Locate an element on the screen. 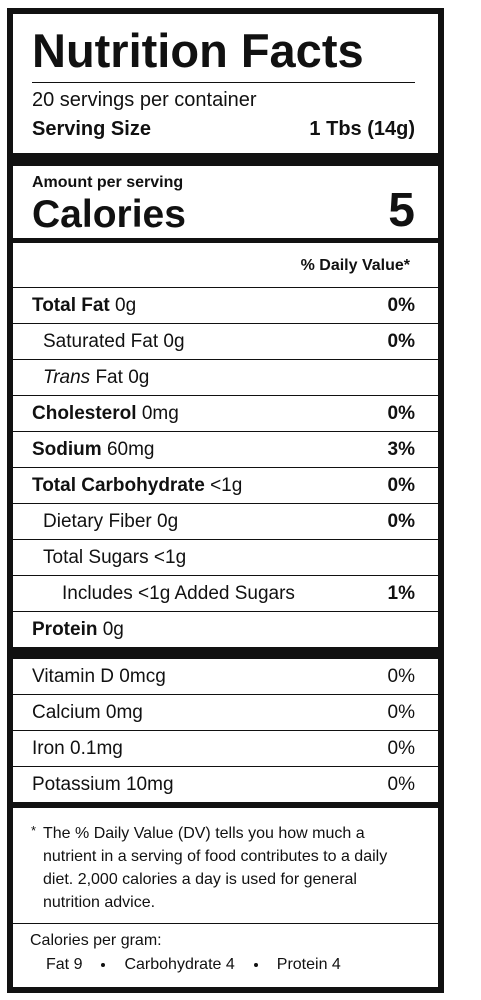 This screenshot has height=1000, width=481. nutrient-name: Dietary Fiber is located at coordinates (97, 521).